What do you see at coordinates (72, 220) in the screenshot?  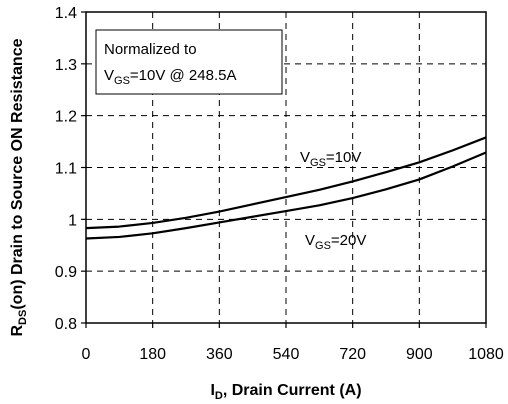 I see `y-tick-label: 1` at bounding box center [72, 220].